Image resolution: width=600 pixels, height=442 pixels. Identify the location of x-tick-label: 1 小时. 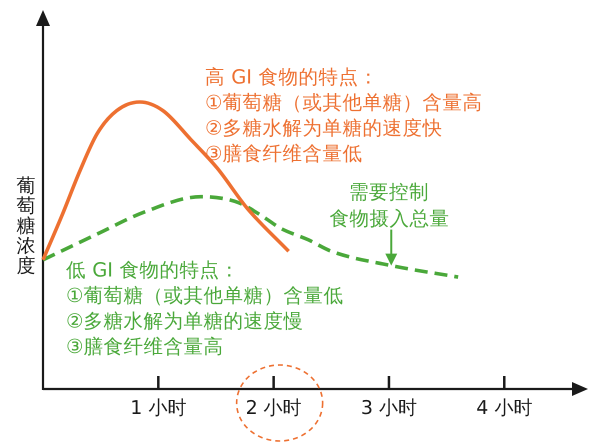
(158, 408).